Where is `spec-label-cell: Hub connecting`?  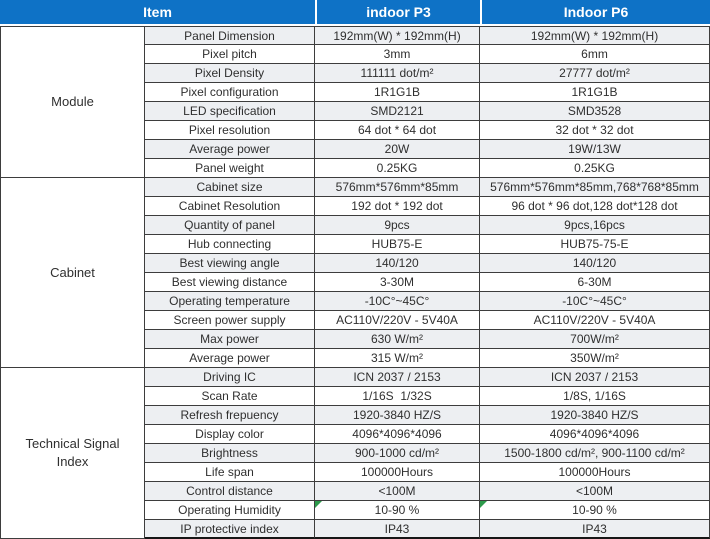
spec-label-cell: Hub connecting is located at coordinates (230, 244).